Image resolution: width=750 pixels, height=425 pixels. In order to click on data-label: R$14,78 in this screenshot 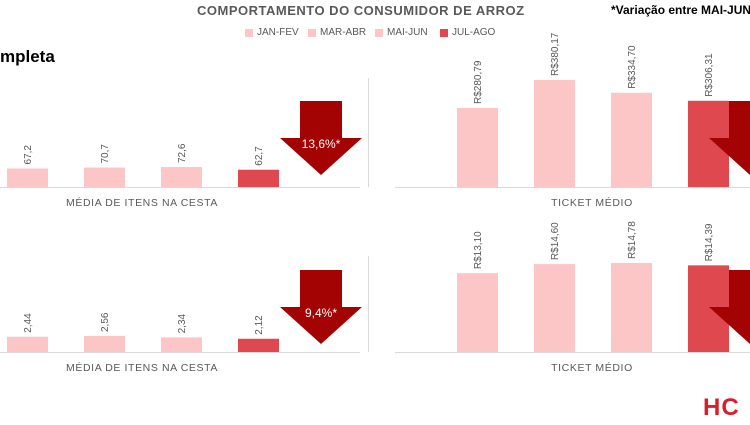, I will do `click(632, 240)`.